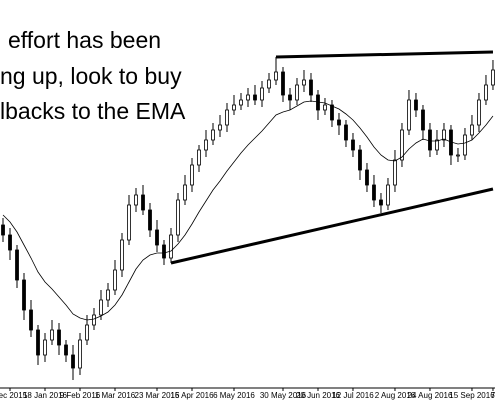 The height and width of the screenshot is (400, 495). I want to click on x-tick-label: 15 Apr 2016, so click(192, 395).